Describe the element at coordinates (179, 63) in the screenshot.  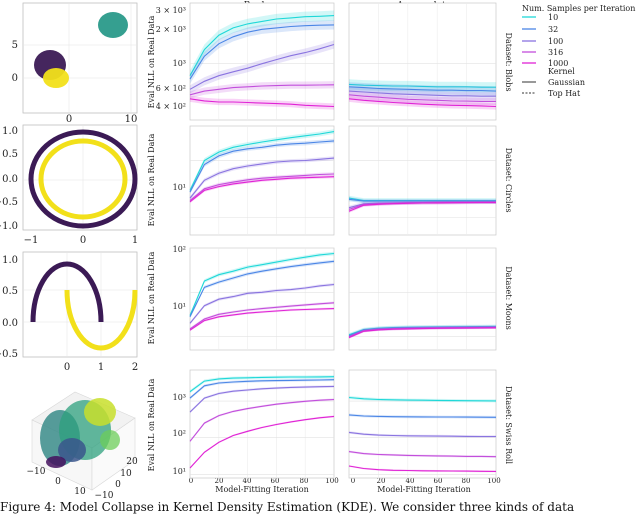
I see `ytick-blobs-1e3: 10³` at that location.